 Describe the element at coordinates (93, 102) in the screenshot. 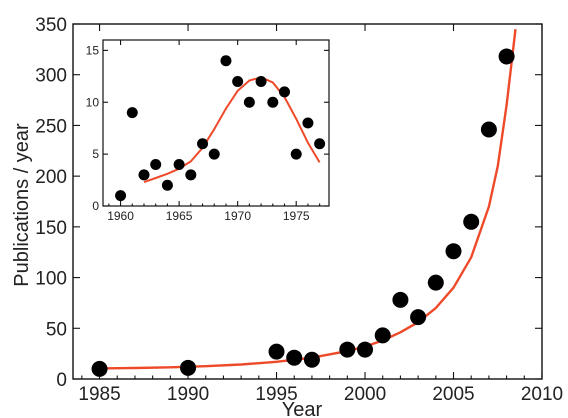

I see `inset-y-tick-label: 10` at that location.